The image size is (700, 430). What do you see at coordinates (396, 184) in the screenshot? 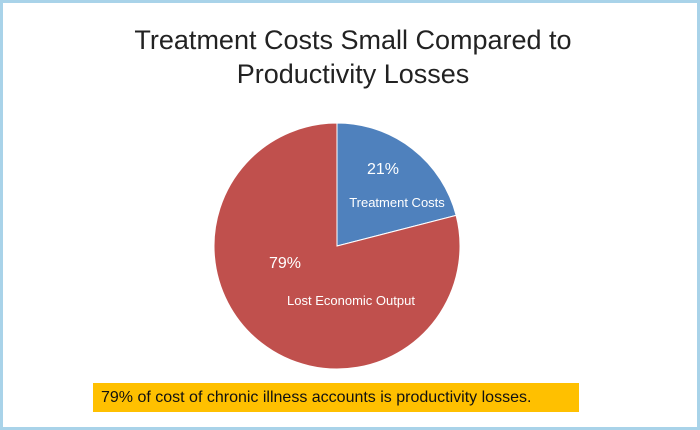
I see `pie-slice-treatment-costs` at bounding box center [396, 184].